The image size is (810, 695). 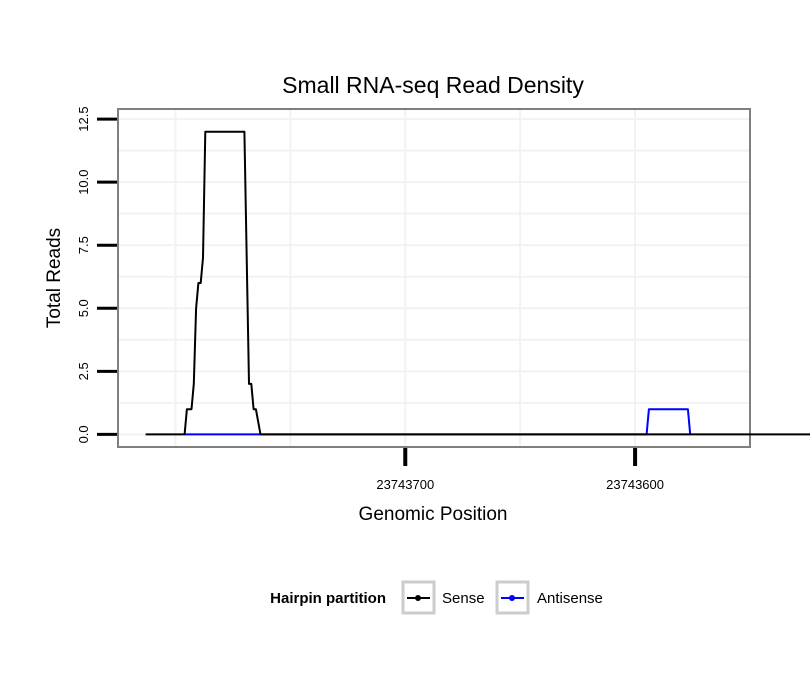 What do you see at coordinates (433, 514) in the screenshot?
I see `x-axis-title: Genomic Position` at bounding box center [433, 514].